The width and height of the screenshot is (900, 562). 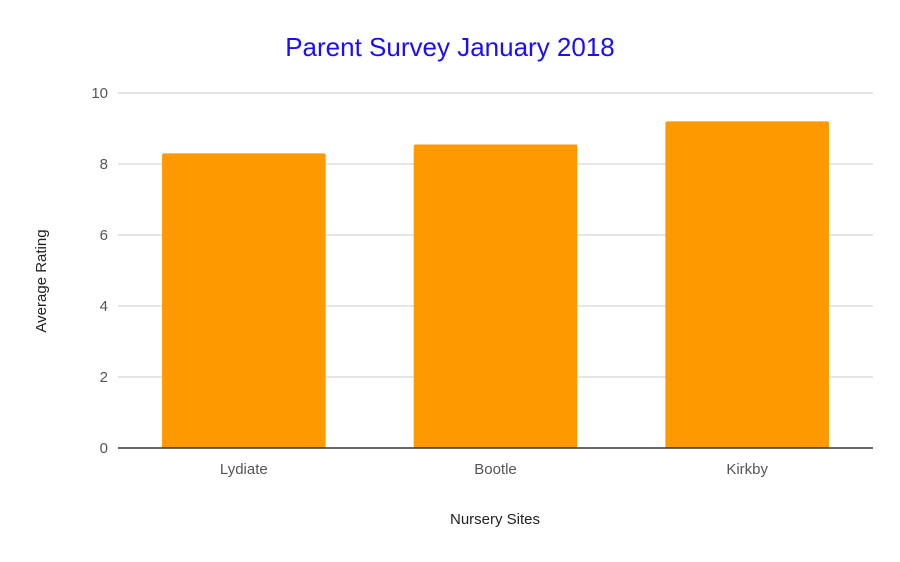 I want to click on y-tick-label: 2, so click(x=104, y=377).